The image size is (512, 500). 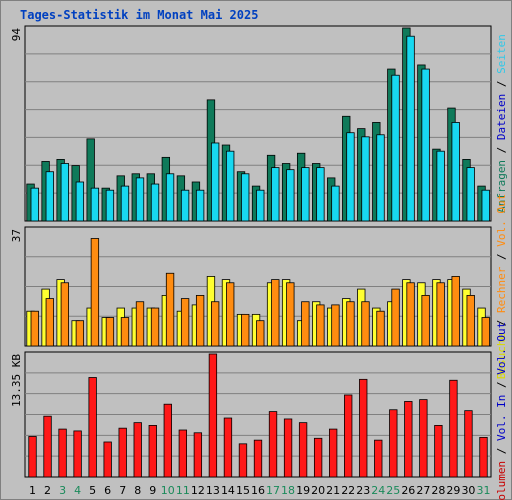 I want to click on y-max-label: 94, so click(x=16, y=35).